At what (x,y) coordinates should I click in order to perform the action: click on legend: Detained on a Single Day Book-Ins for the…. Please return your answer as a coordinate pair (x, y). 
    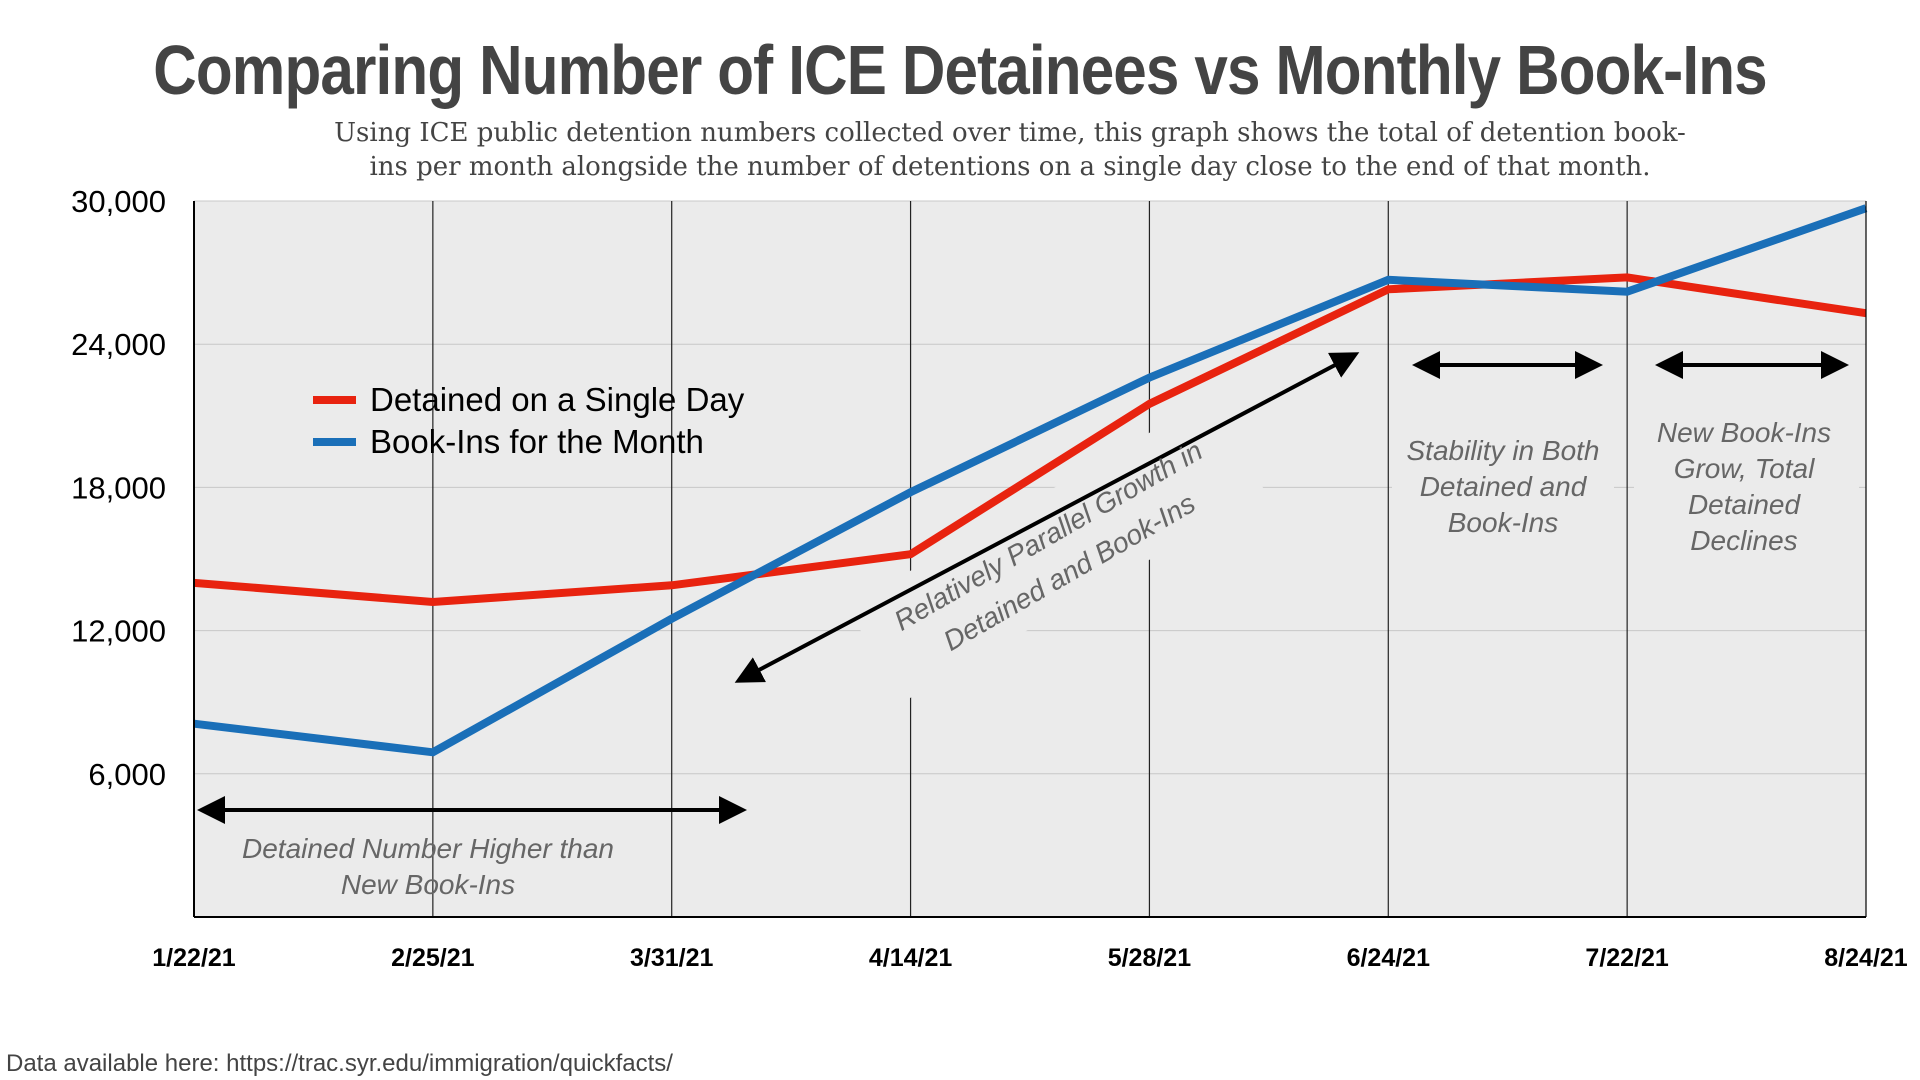
    Looking at the image, I should click on (529, 420).